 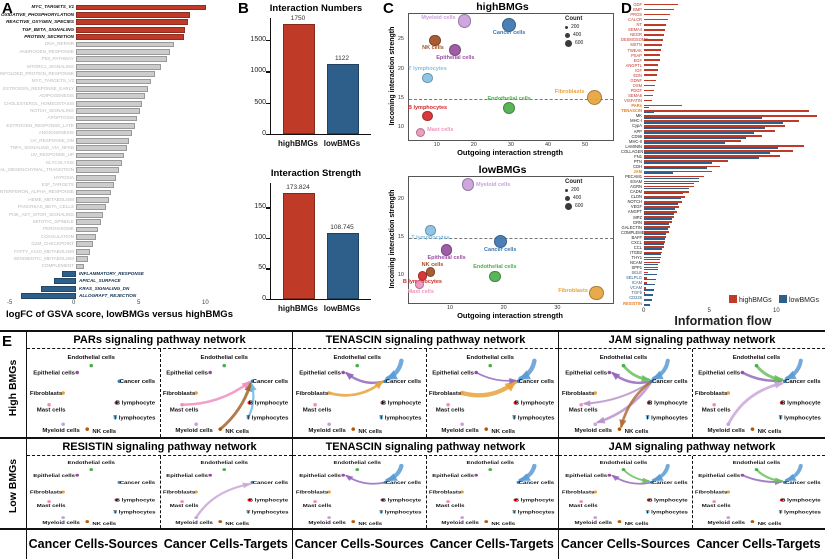 What do you see at coordinates (260, 237) in the screenshot?
I see `y-tick-label: 100` at bounding box center [260, 237].